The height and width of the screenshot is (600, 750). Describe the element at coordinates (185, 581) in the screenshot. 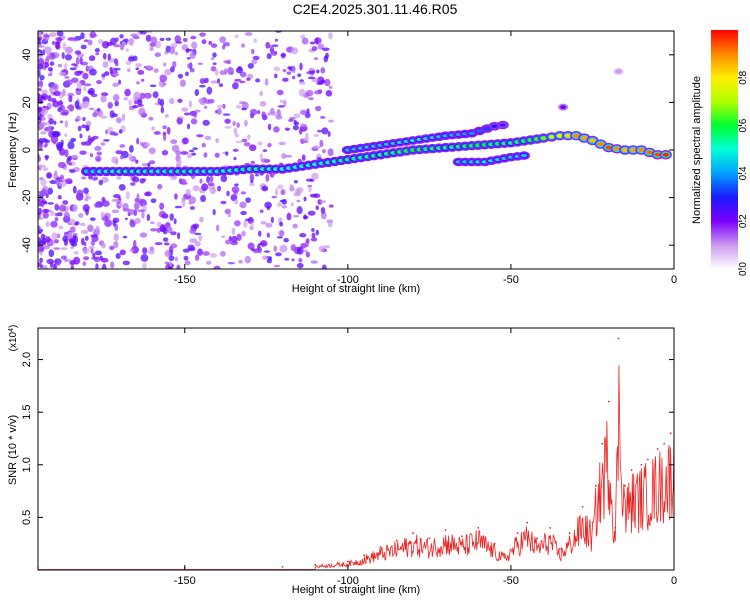

I see `x-tick-label: -150` at that location.